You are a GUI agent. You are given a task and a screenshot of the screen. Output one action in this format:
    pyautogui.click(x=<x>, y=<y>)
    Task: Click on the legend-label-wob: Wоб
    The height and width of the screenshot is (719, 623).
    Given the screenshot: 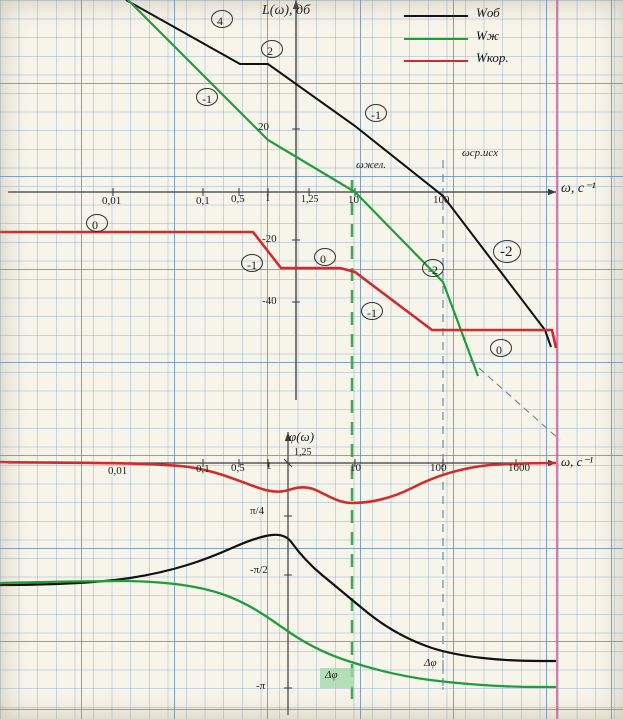 What is the action you would take?
    pyautogui.click(x=488, y=12)
    